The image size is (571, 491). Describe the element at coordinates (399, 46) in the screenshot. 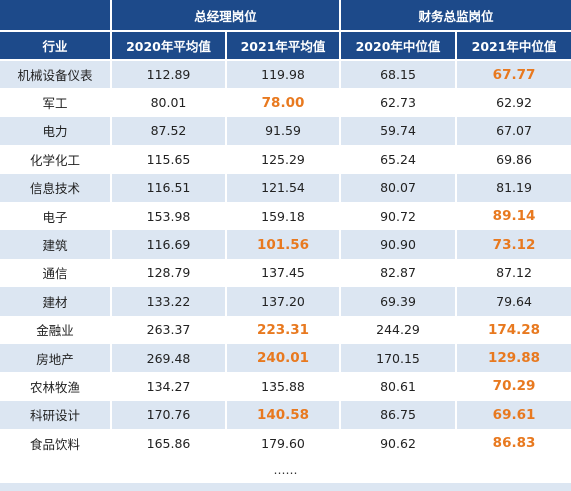

I see `column-header-2020-median: 2020年中位值` at that location.